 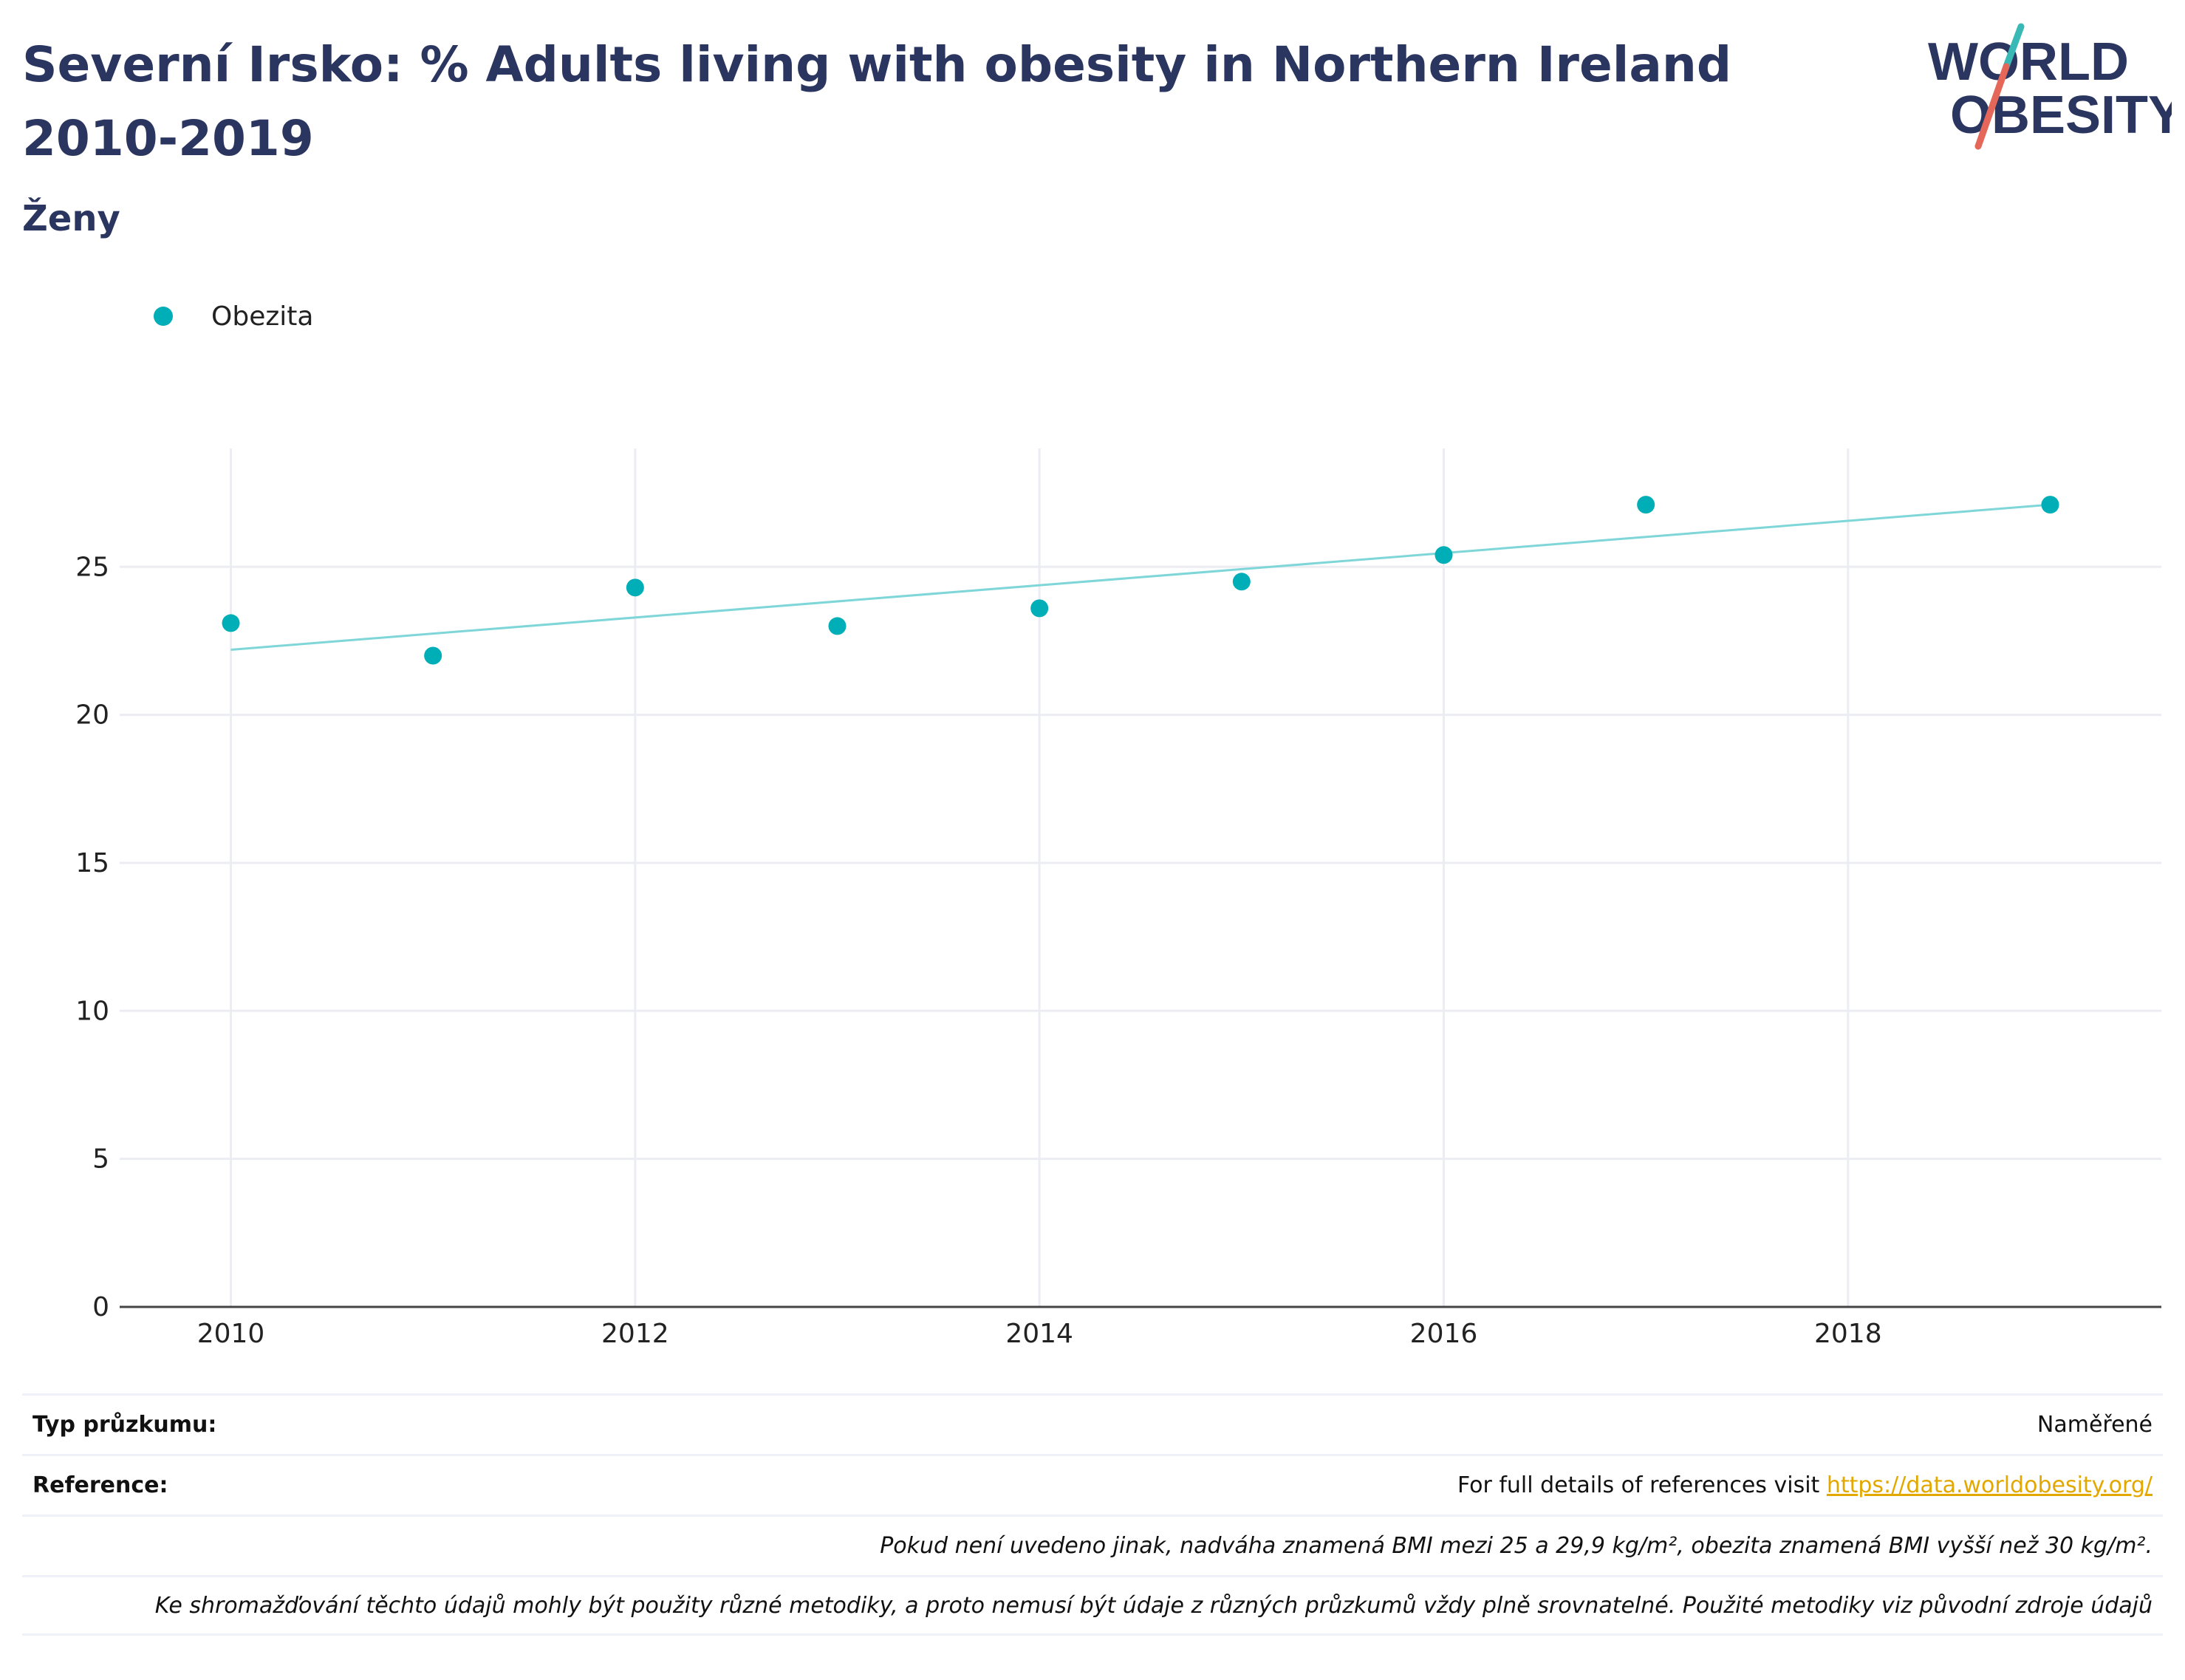 What do you see at coordinates (1444, 1334) in the screenshot?
I see `x-tick-label: 2016` at bounding box center [1444, 1334].